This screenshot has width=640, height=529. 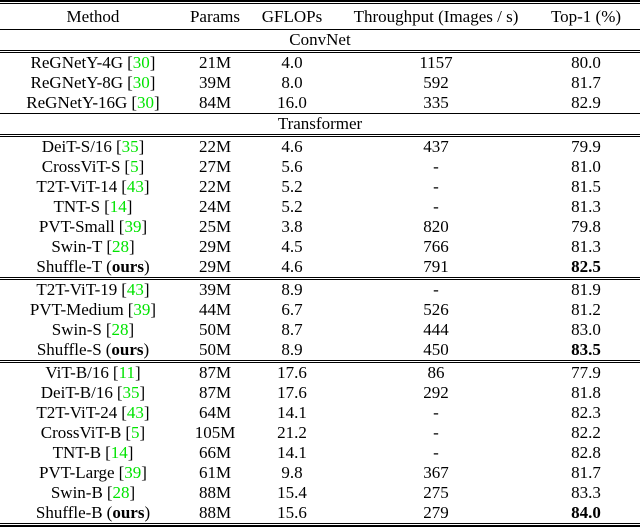 What do you see at coordinates (292, 246) in the screenshot?
I see `gflops-cell: 4.5` at bounding box center [292, 246].